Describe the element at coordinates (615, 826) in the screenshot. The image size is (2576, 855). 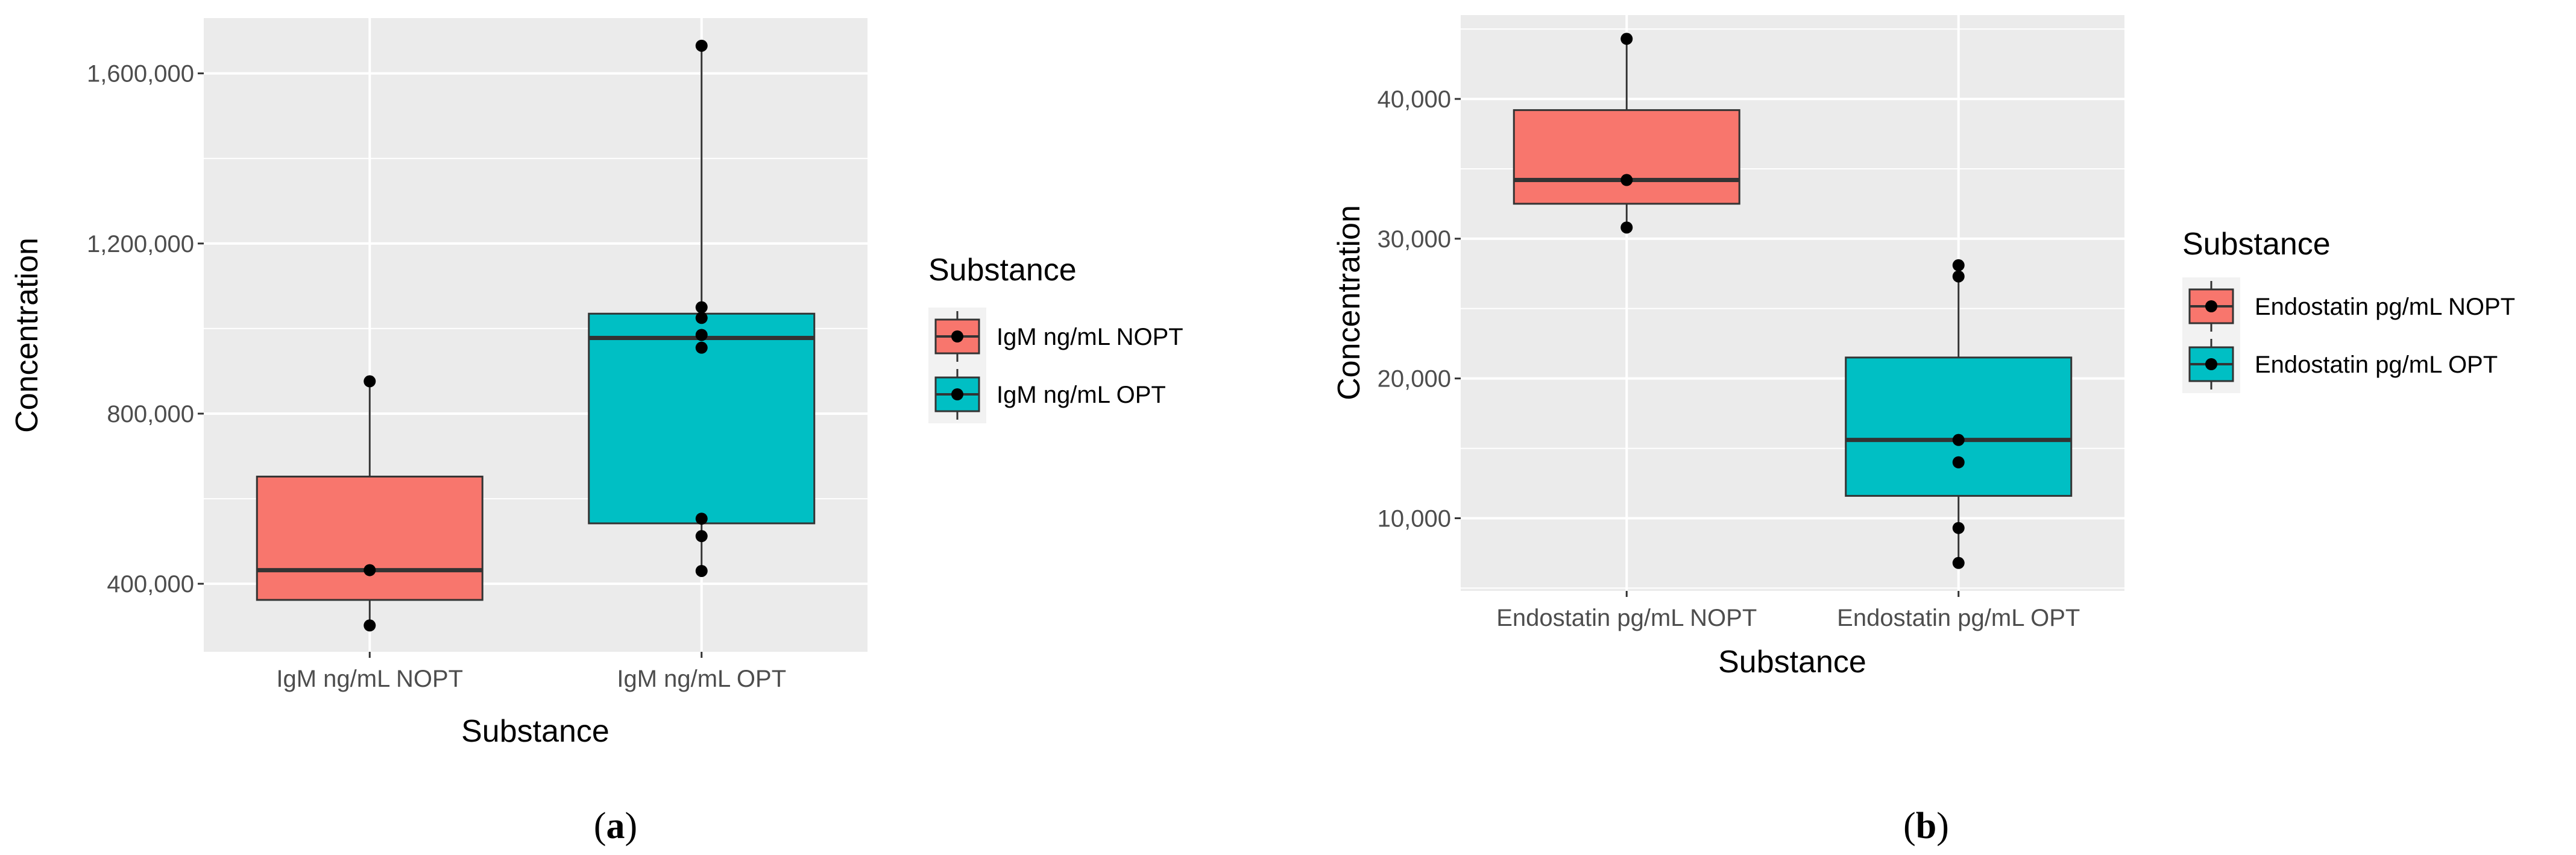
I see `panel-label-a: (a)` at that location.